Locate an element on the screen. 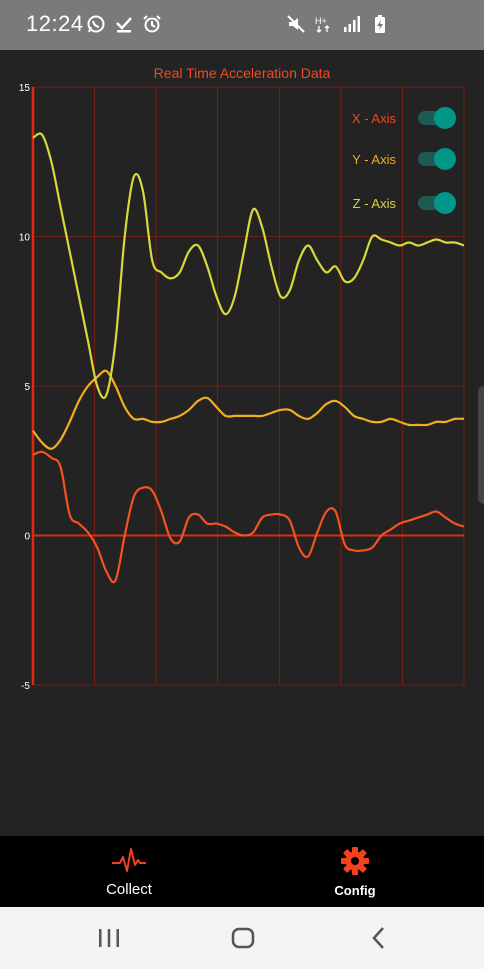 The image size is (484, 969). chart-legend: X - Axis Y - Axis Z - Axis is located at coordinates (404, 160).